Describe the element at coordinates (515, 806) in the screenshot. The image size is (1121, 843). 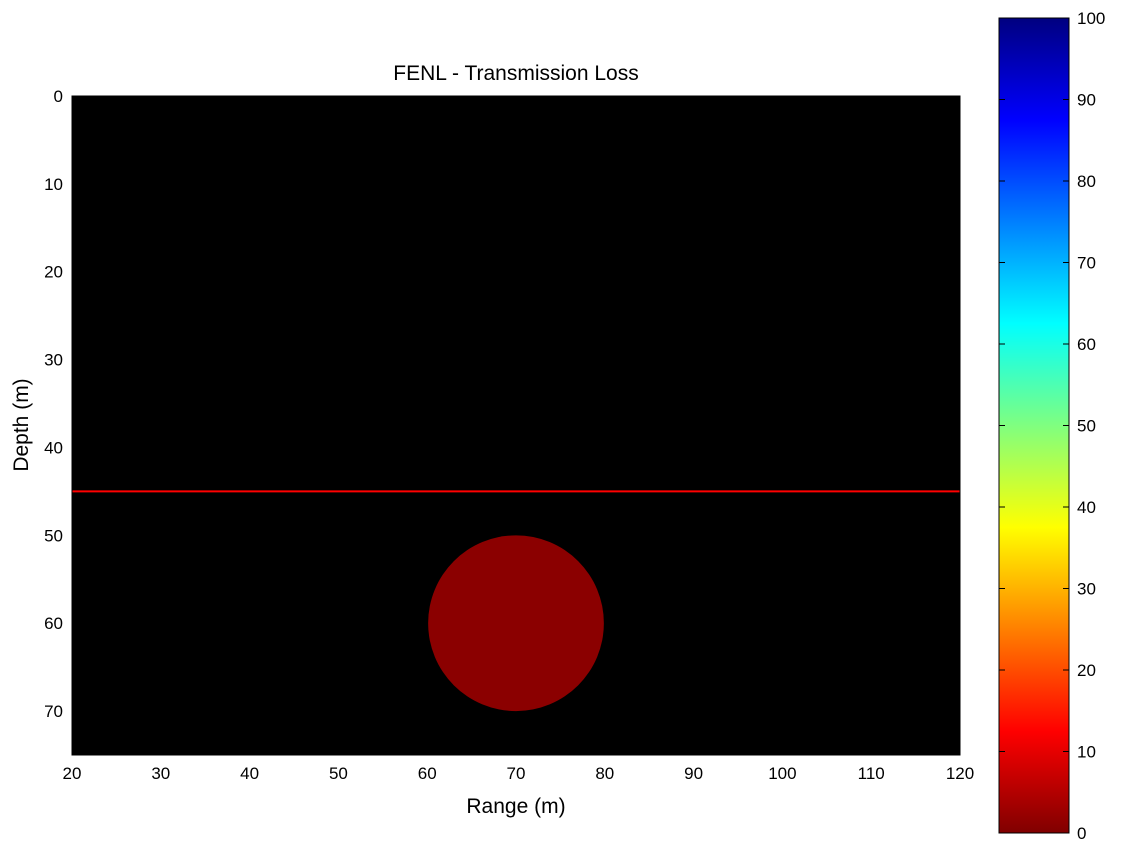
I see `x-axis-label: Range (m)` at that location.